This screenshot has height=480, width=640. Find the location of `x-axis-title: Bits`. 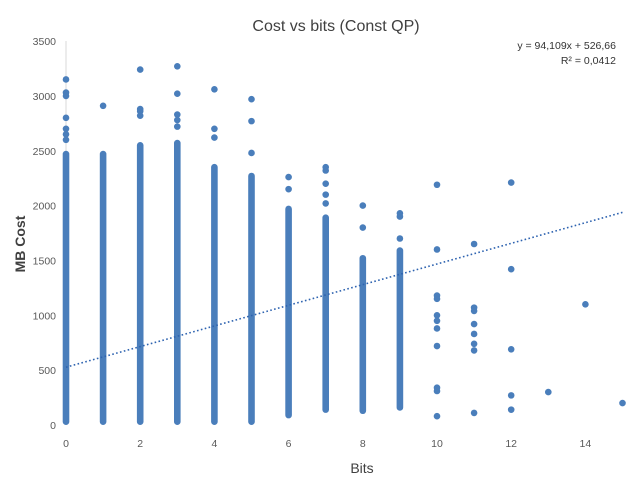

x-axis-title: Bits is located at coordinates (361, 468).